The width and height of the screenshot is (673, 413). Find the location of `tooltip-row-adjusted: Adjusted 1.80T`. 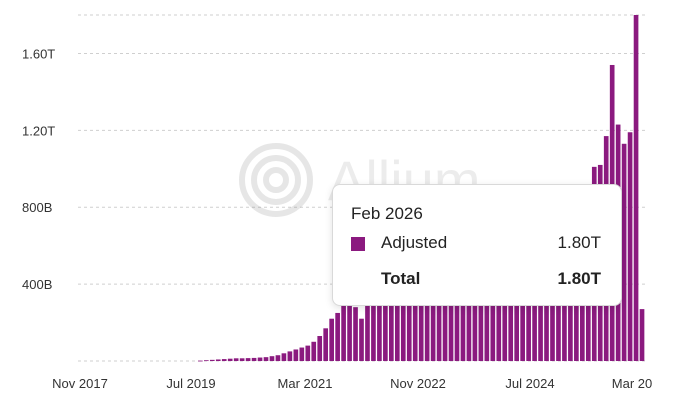

tooltip-row-adjusted: Adjusted 1.80T is located at coordinates (476, 245).